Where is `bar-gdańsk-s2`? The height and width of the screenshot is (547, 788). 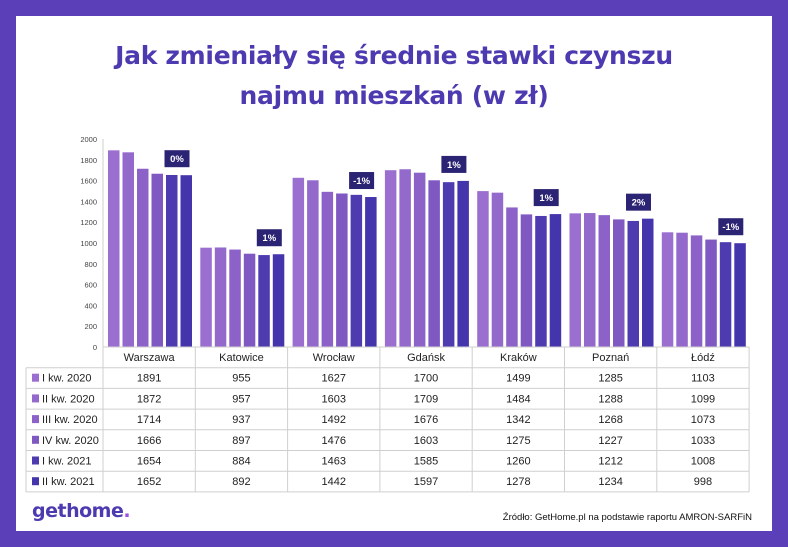
bar-gdańsk-s2 is located at coordinates (405, 258).